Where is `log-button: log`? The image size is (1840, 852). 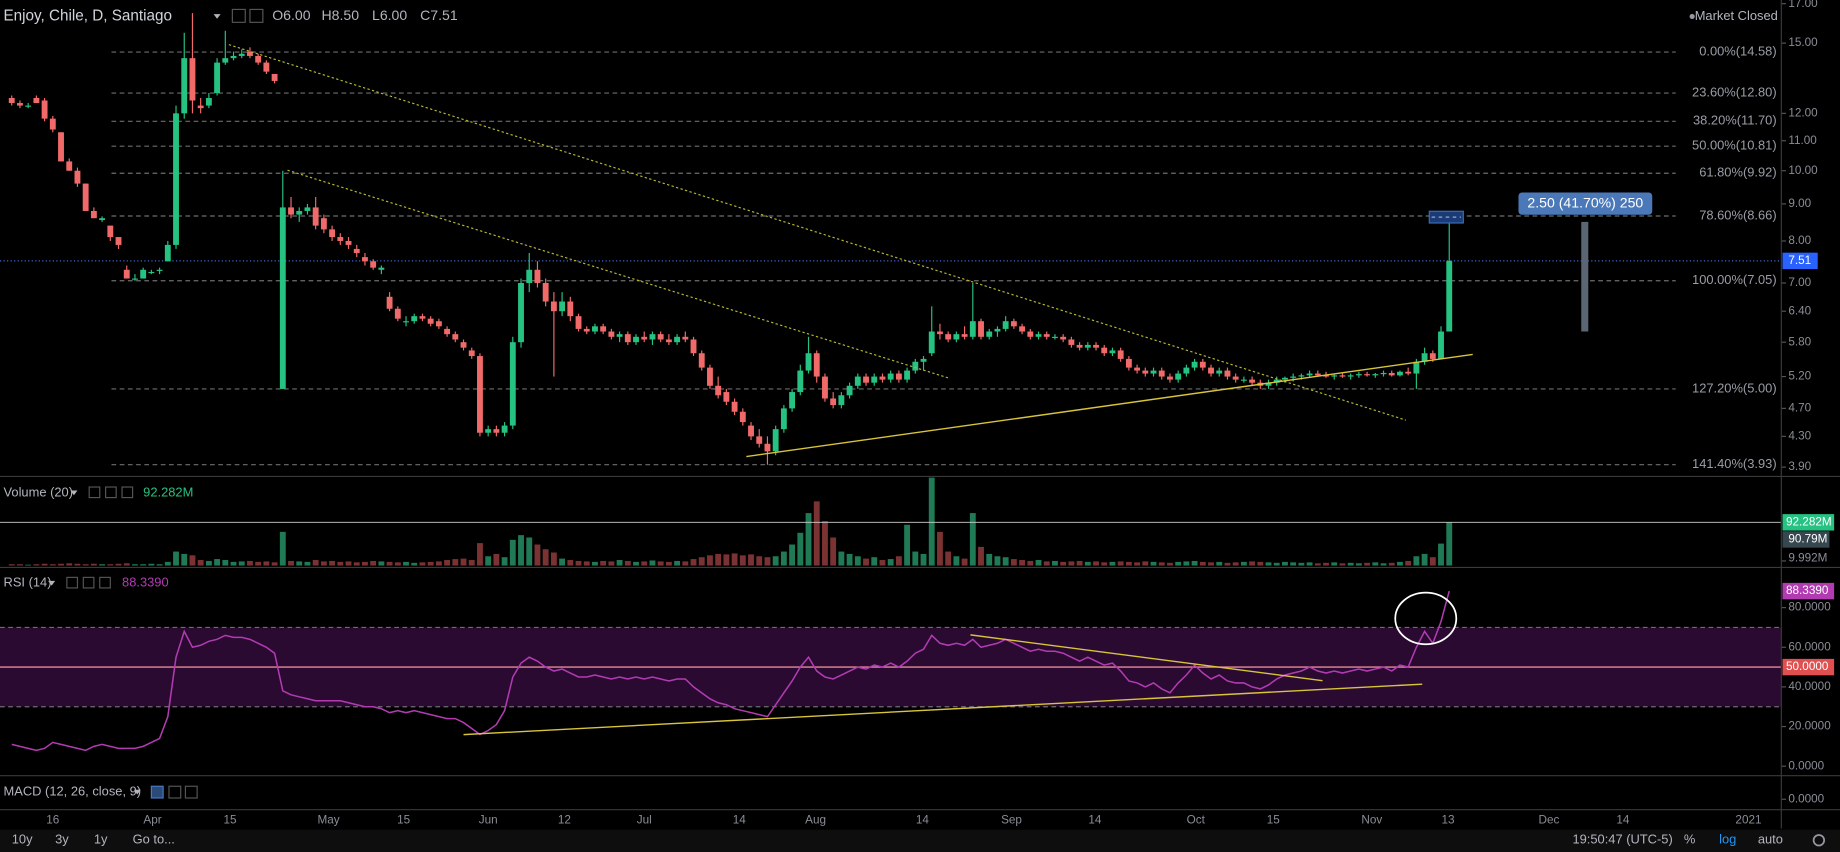 log-button: log is located at coordinates (1727, 839).